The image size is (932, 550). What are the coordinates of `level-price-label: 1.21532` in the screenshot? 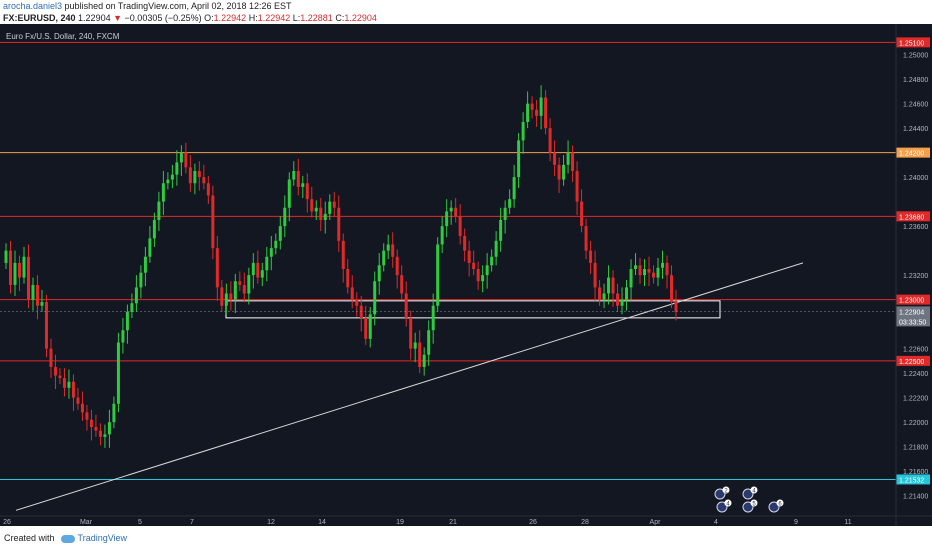 It's located at (911, 480).